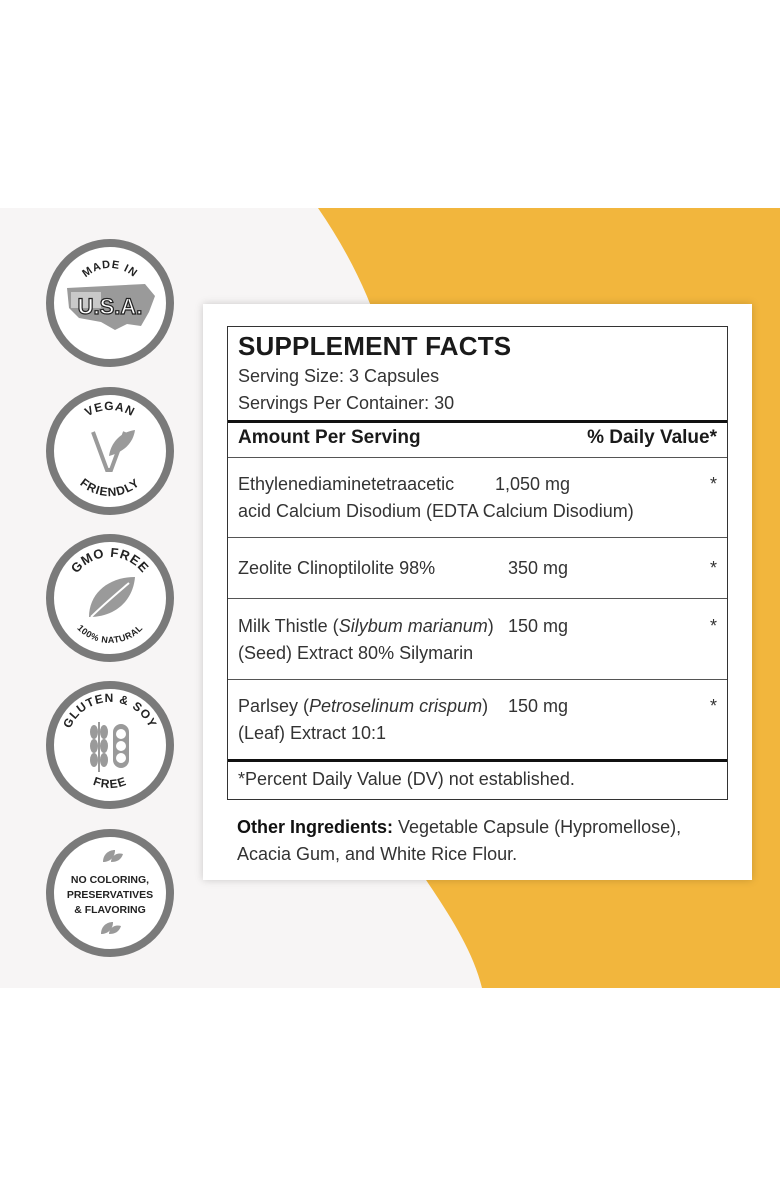  I want to click on usa-text: U.S.A., so click(110, 306).